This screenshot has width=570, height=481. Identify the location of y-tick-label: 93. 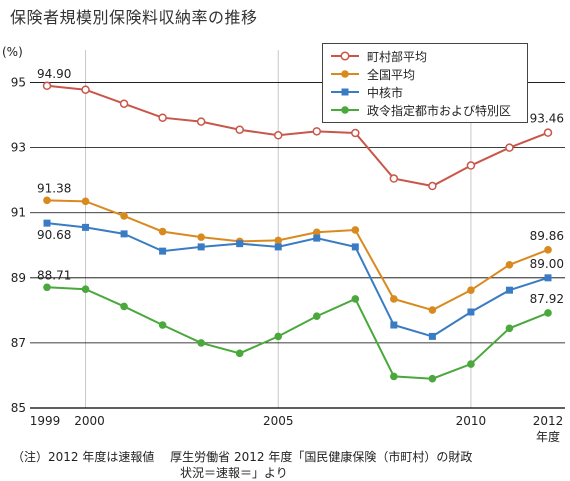
(18, 148).